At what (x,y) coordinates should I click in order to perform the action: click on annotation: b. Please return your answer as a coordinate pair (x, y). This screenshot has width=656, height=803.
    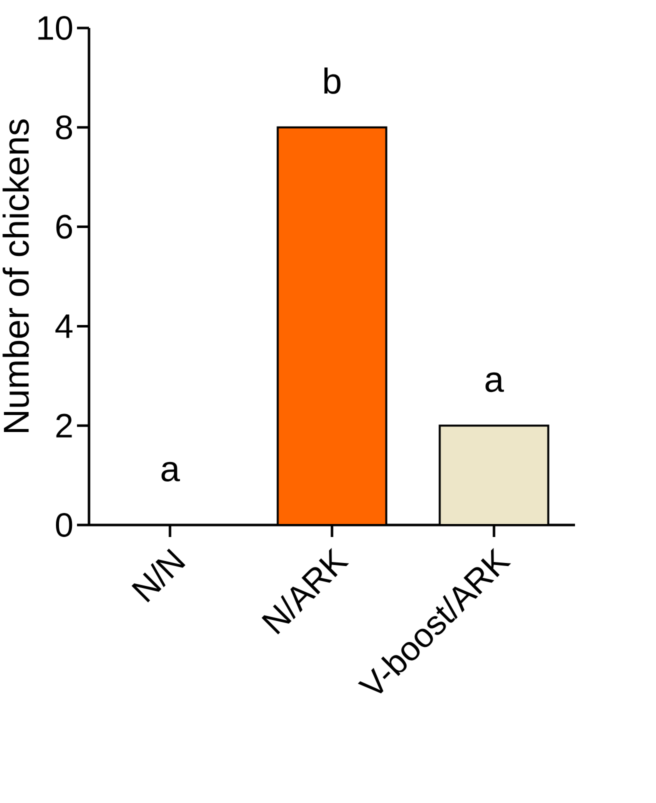
    Looking at the image, I should click on (332, 81).